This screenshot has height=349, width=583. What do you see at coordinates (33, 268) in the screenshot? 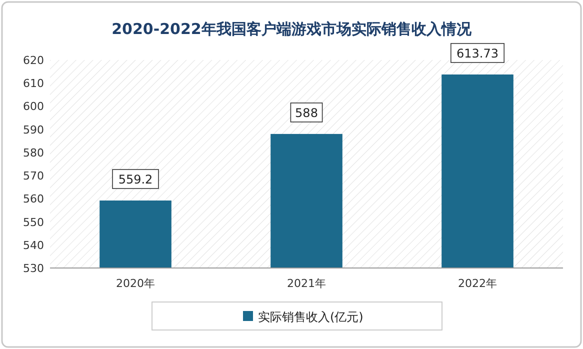
I see `y-tick-label: 530` at bounding box center [33, 268].